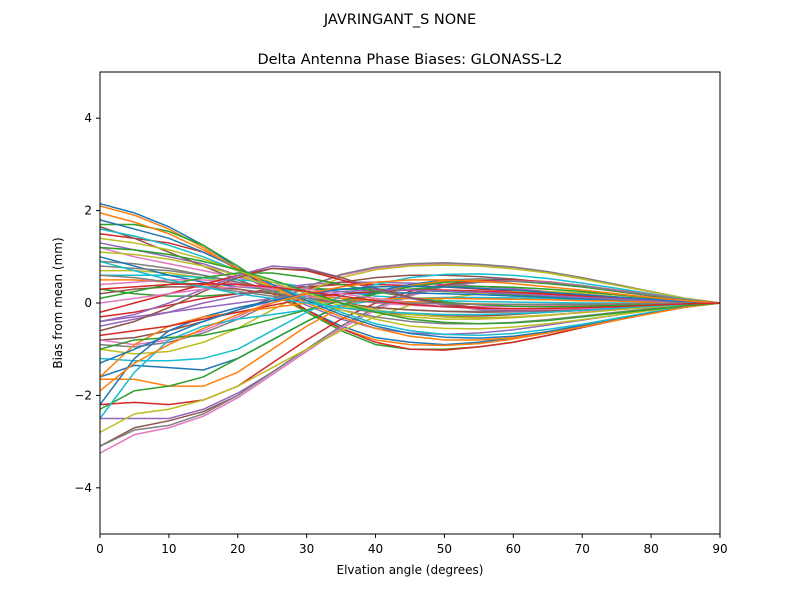 This screenshot has height=600, width=800. What do you see at coordinates (399, 20) in the screenshot?
I see `figure-suptitle: JAVRINGANT_S NONE` at bounding box center [399, 20].